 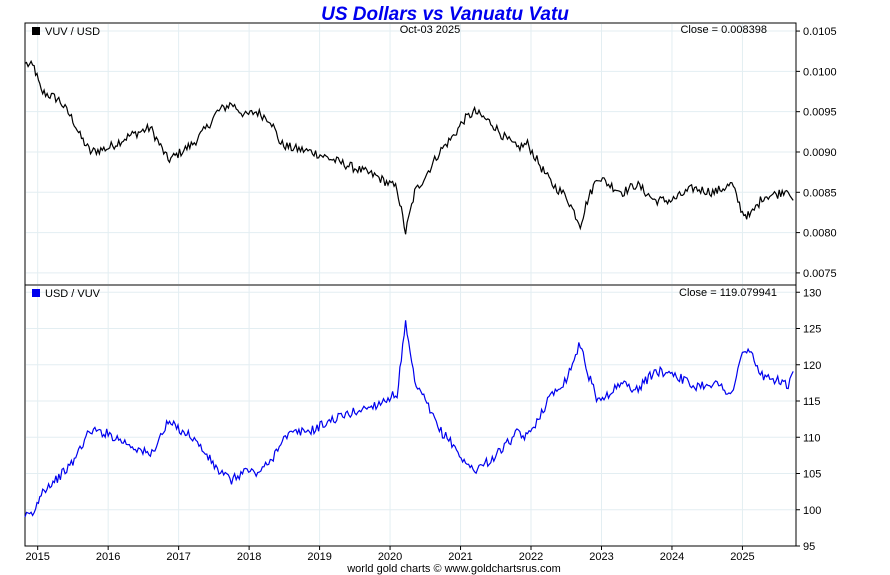 What do you see at coordinates (820, 113) in the screenshot?
I see `y-tick-label: 0.0095` at bounding box center [820, 113].